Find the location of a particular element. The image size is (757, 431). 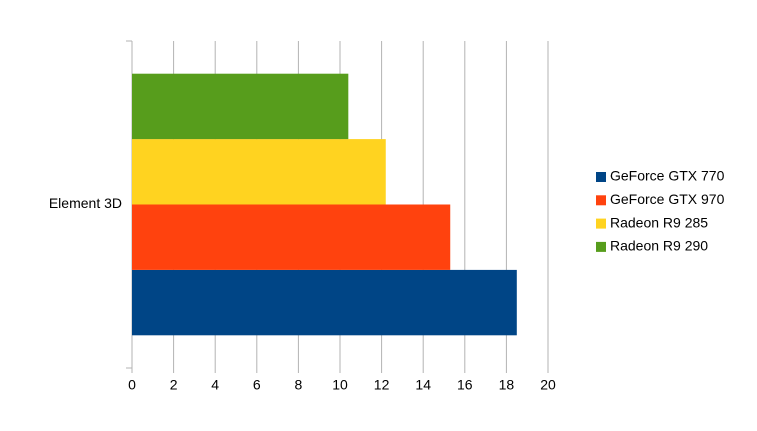

y-tick-label: Element 3D is located at coordinates (85, 203).